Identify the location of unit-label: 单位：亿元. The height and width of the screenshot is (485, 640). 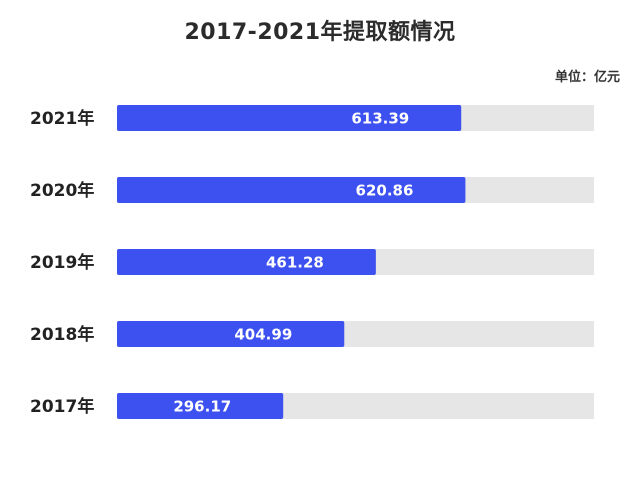
(587, 77).